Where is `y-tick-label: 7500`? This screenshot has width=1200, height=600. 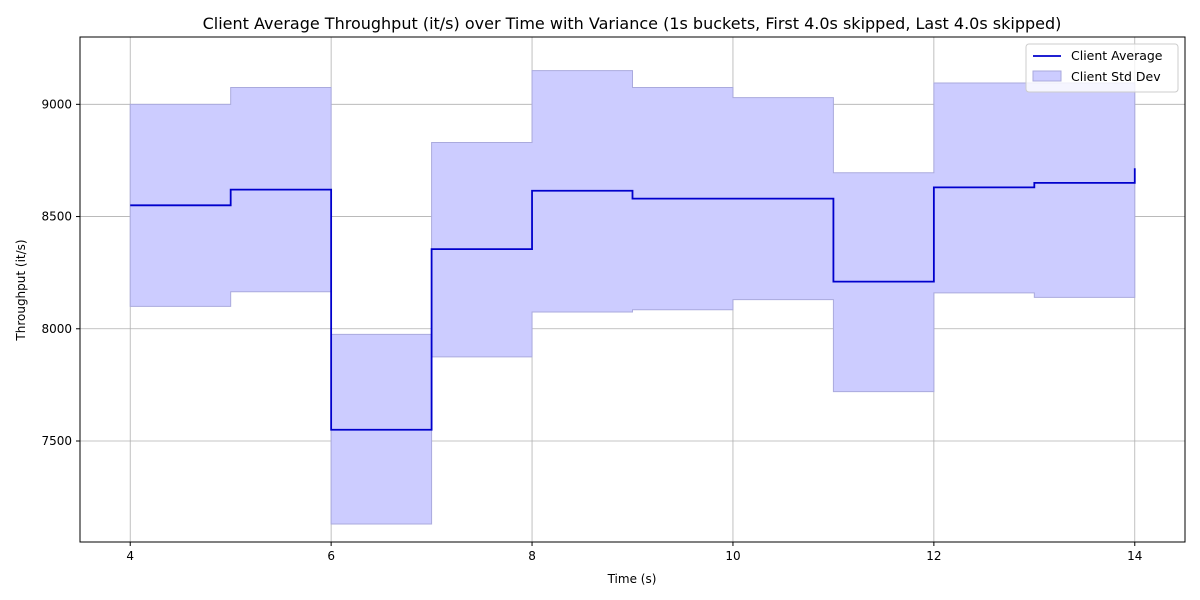 y-tick-label: 7500 is located at coordinates (56, 441).